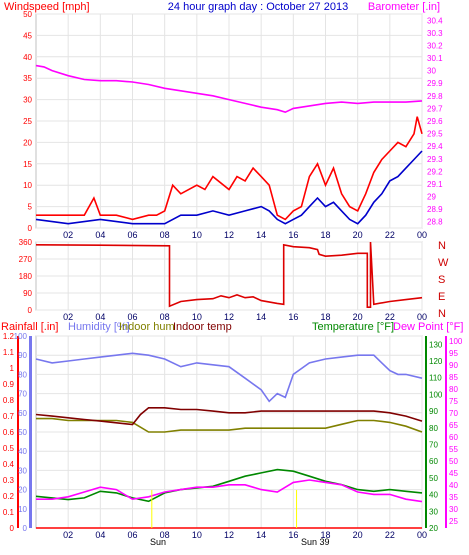 The height and width of the screenshot is (555, 469). I want to click on sunset-label: Sun 39, so click(315, 542).